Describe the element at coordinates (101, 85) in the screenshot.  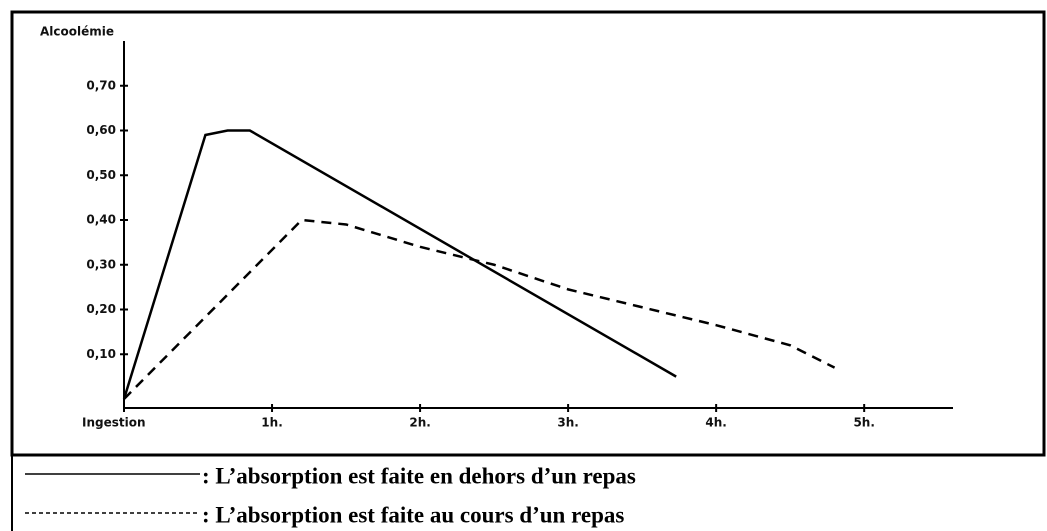
I see `y-tick-label: 0,70` at that location.